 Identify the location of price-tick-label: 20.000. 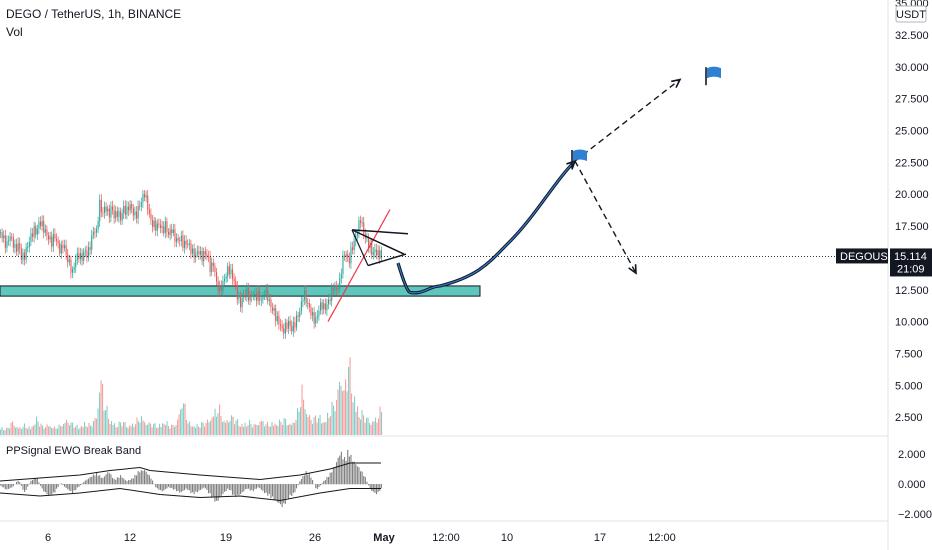
(912, 195).